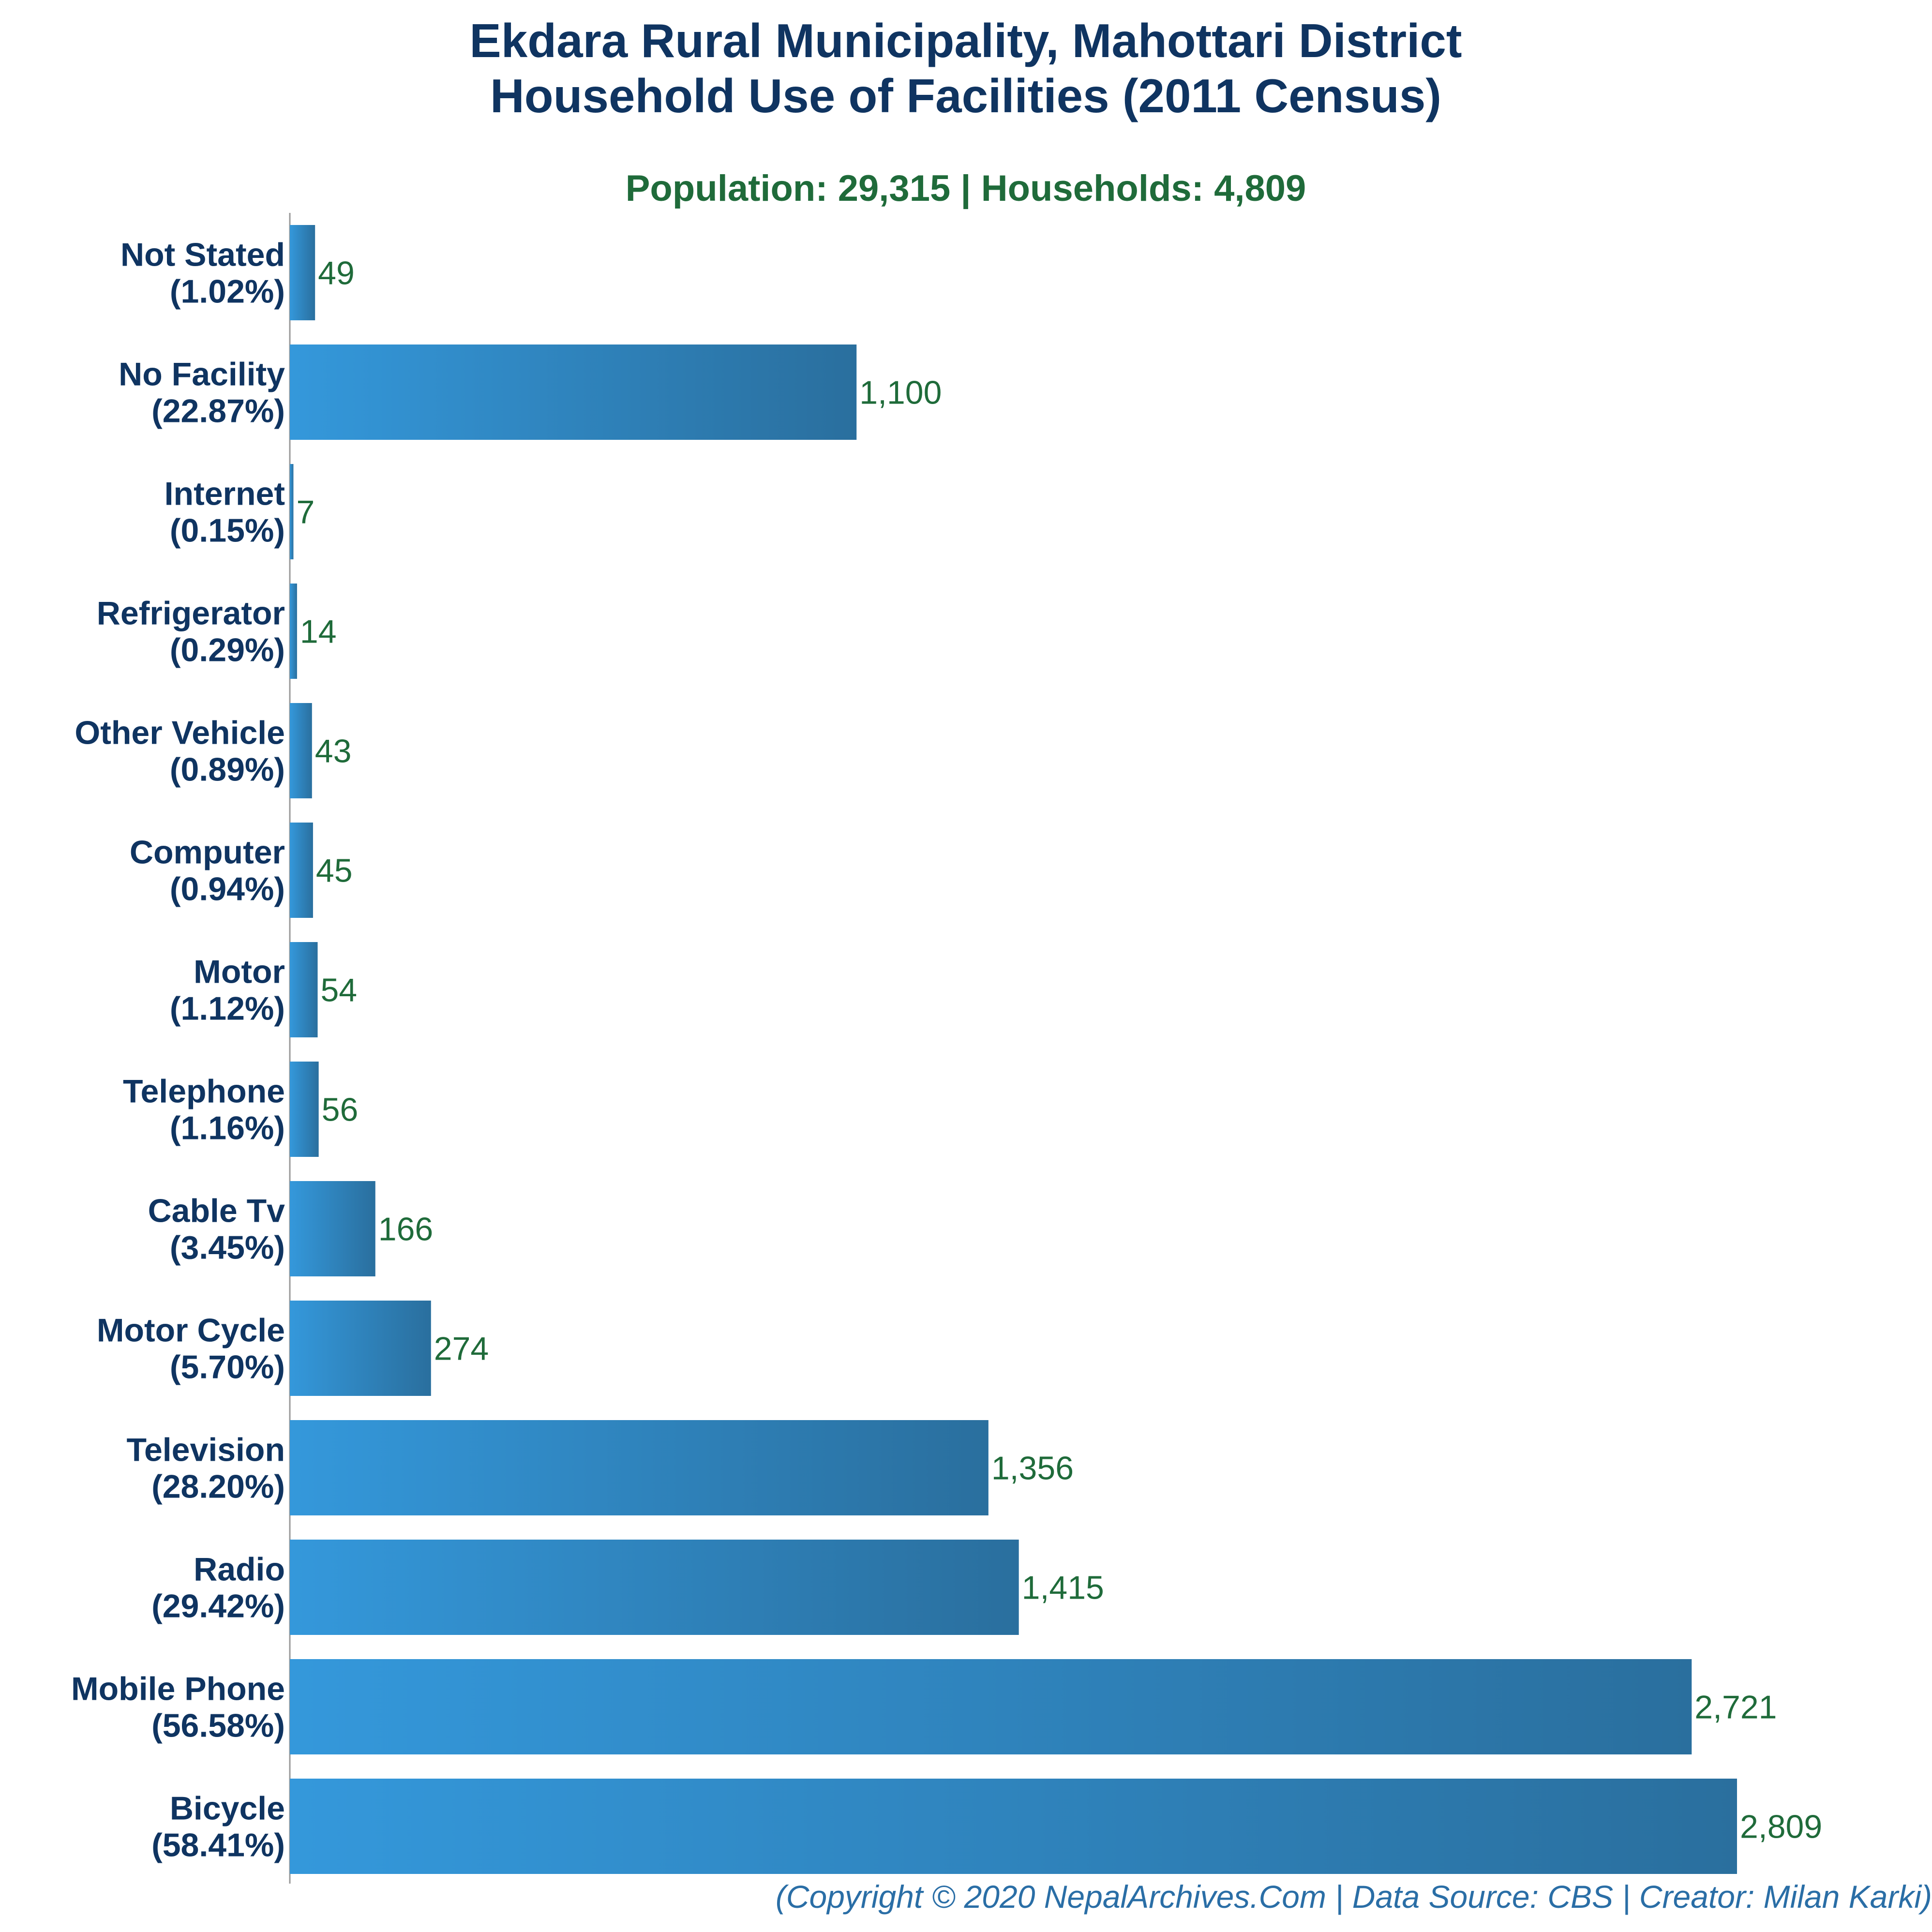 Image resolution: width=1932 pixels, height=1932 pixels. I want to click on category-label: Cable Tv (3.45%), so click(216, 1229).